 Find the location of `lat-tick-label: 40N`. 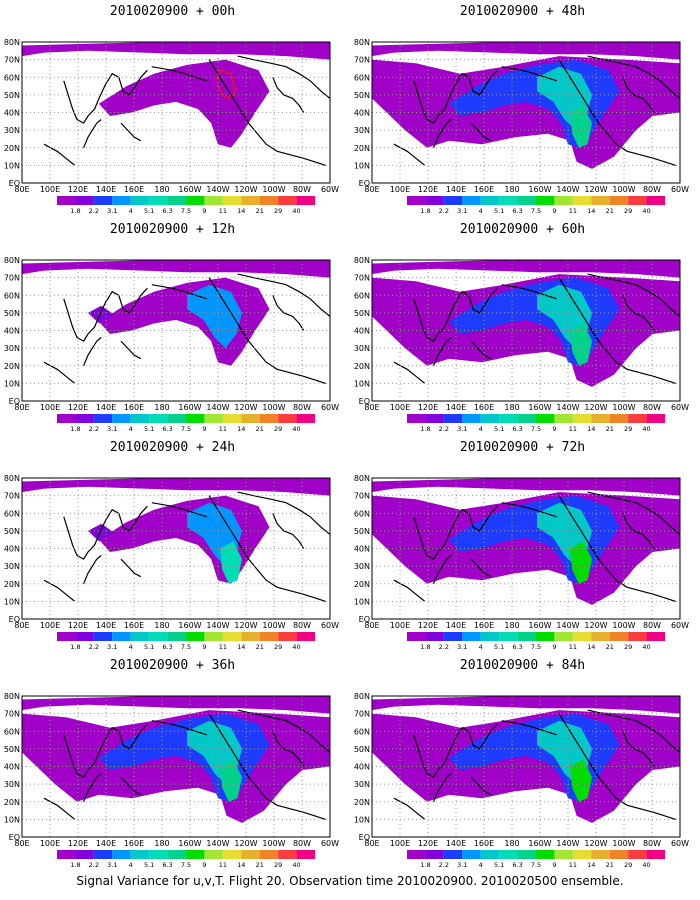

lat-tick-label: 40N is located at coordinates (362, 113).